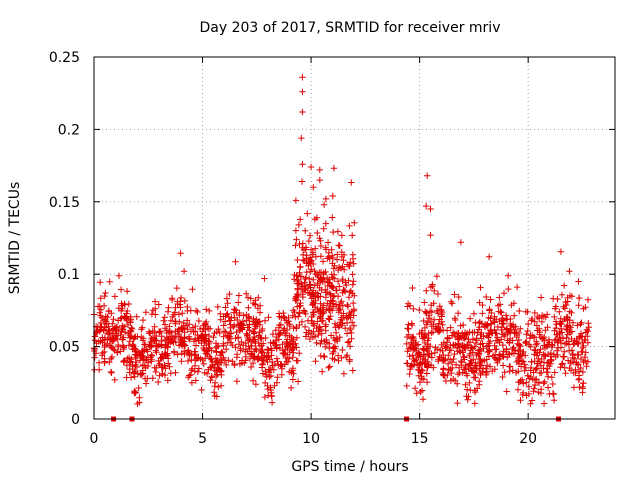 The image size is (640, 480). Describe the element at coordinates (64, 239) in the screenshot. I see `y-tick-labels: 0 0.05 0.1 0.15 0.2 0.25` at that location.